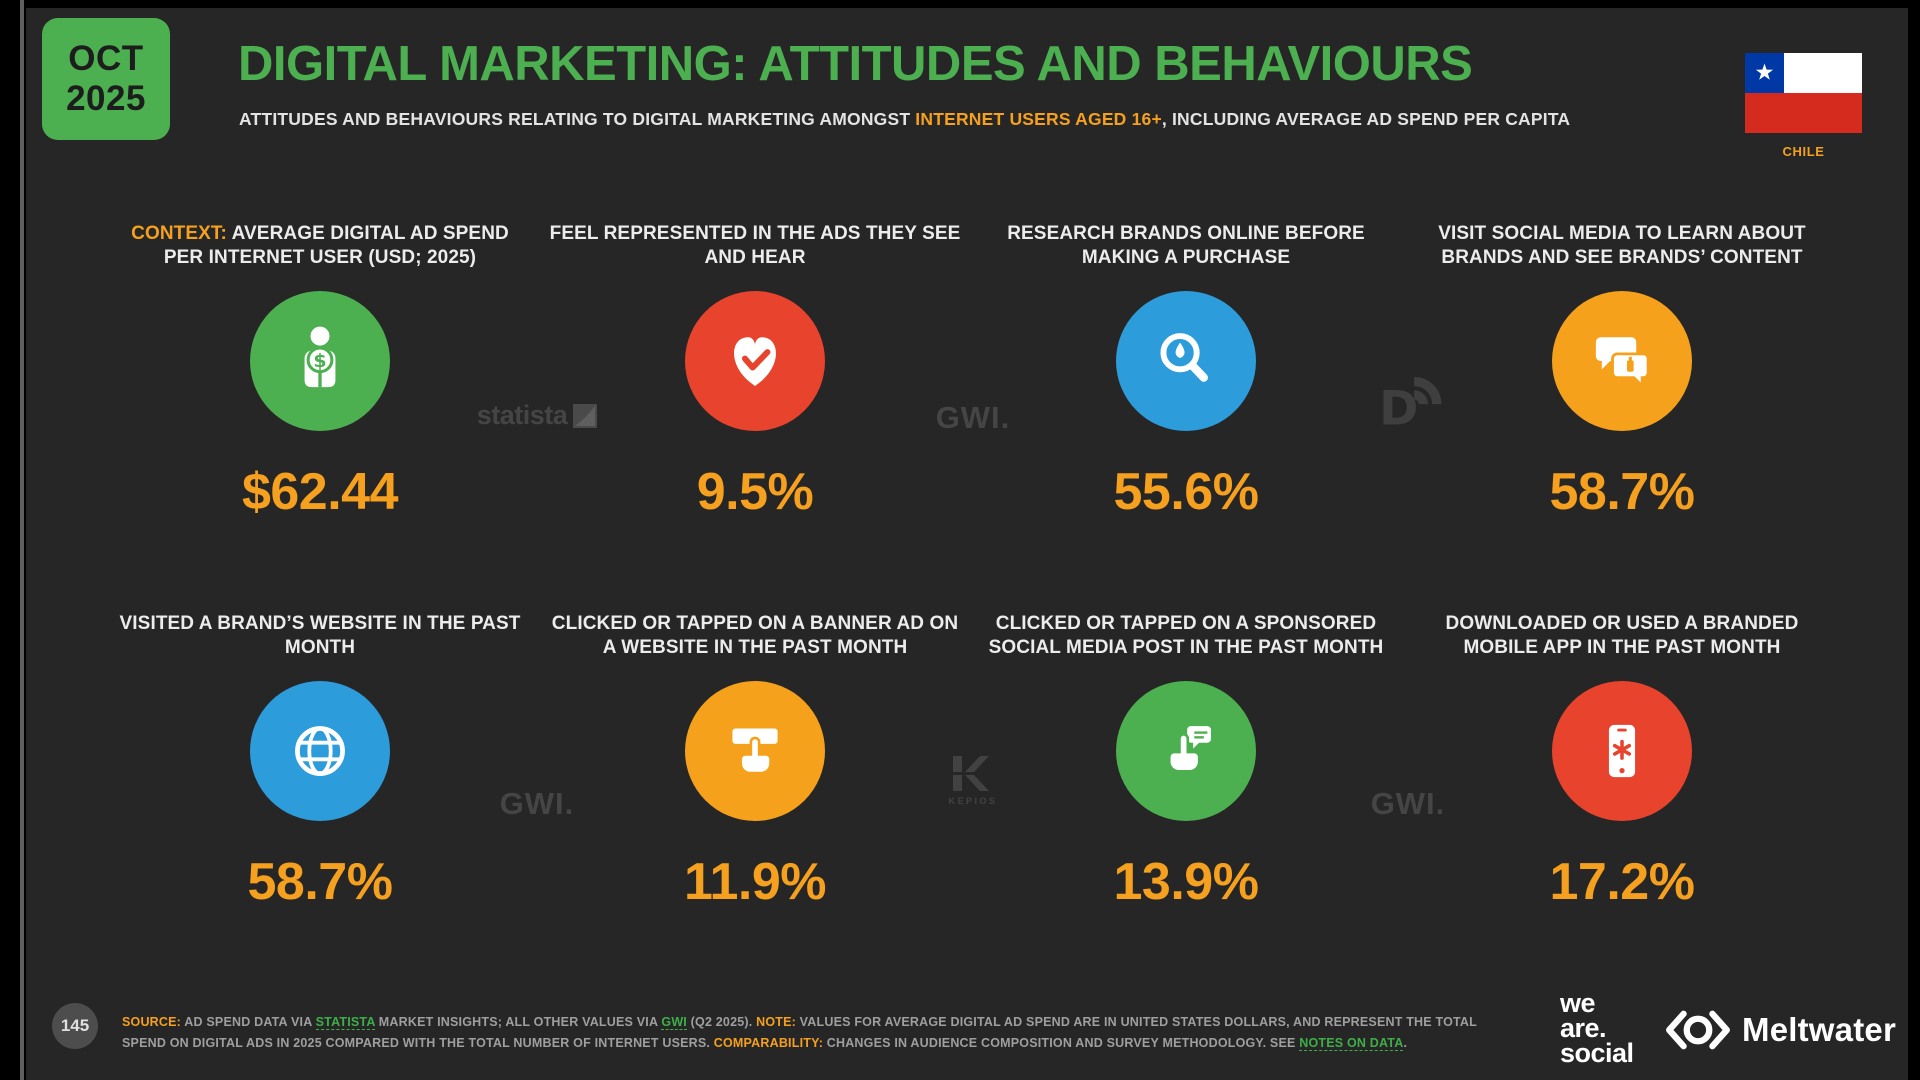 This screenshot has height=1080, width=1920. Describe the element at coordinates (755, 361) in the screenshot. I see `heart-check-icon` at that location.